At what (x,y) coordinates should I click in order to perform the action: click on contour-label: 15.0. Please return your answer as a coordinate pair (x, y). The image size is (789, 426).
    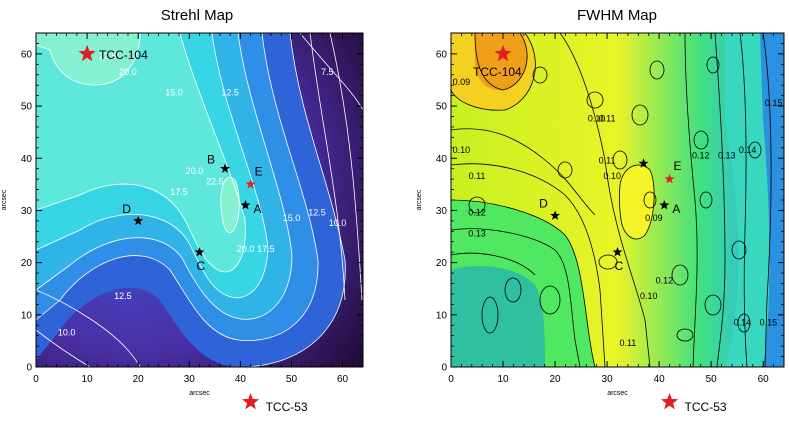
    Looking at the image, I should click on (174, 93).